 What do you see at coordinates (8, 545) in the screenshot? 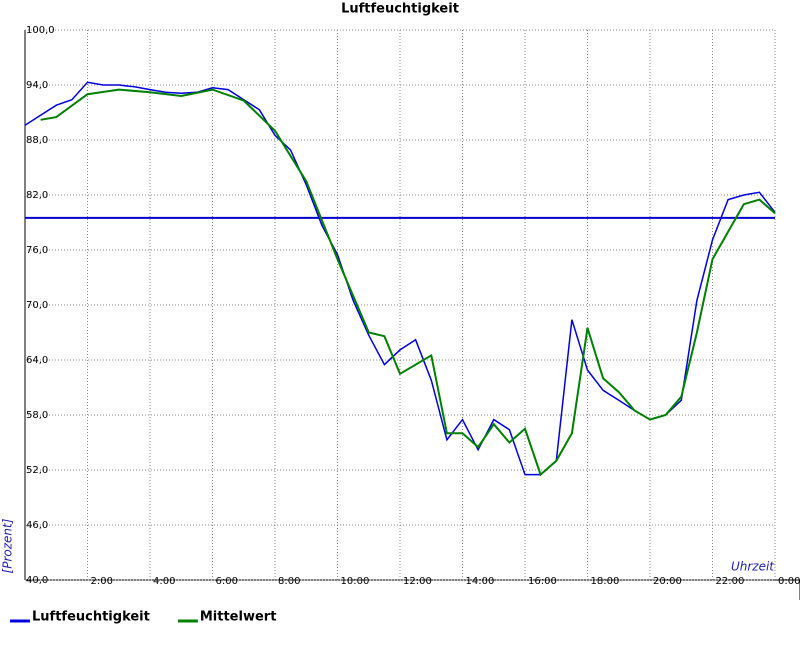
I see `y-axis-label: [Prozent]` at bounding box center [8, 545].